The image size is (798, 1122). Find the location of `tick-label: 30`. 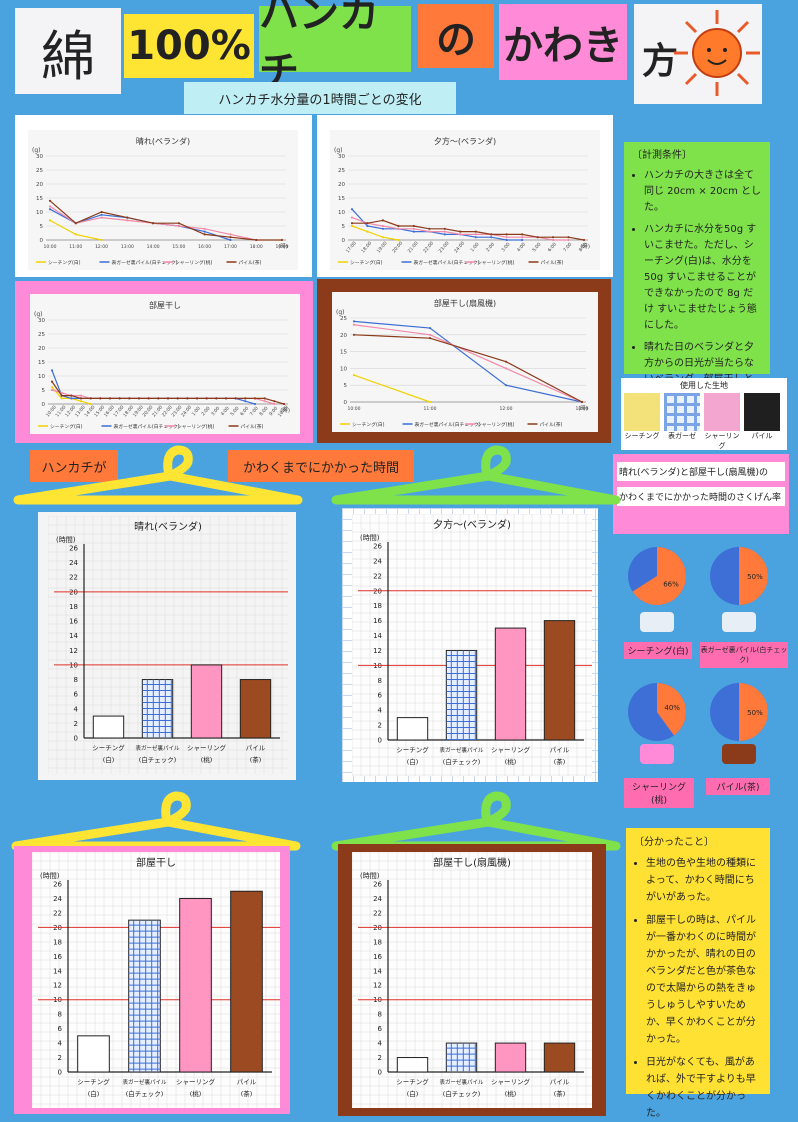

tick-label: 30 is located at coordinates (39, 157).